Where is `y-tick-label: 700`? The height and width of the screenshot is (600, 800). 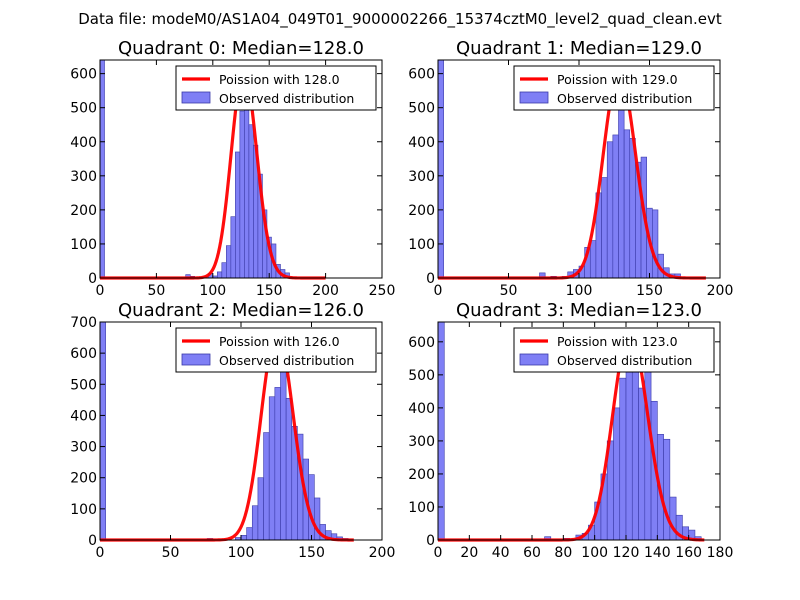
y-tick-label: 700 is located at coordinates (83, 323).